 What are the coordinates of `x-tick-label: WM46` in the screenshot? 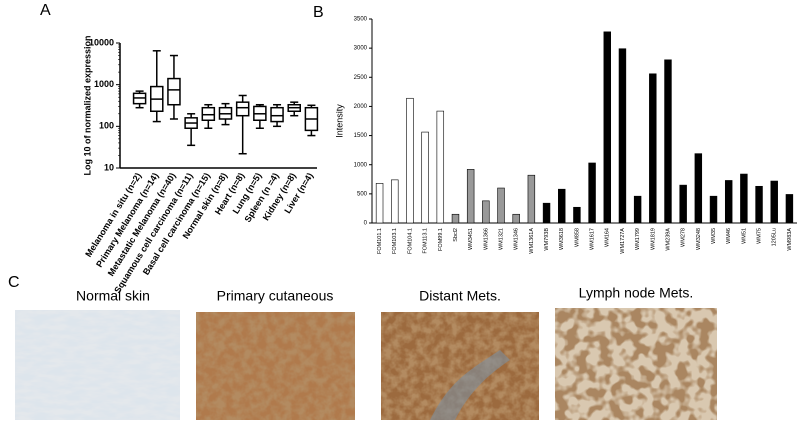 It's located at (729, 236).